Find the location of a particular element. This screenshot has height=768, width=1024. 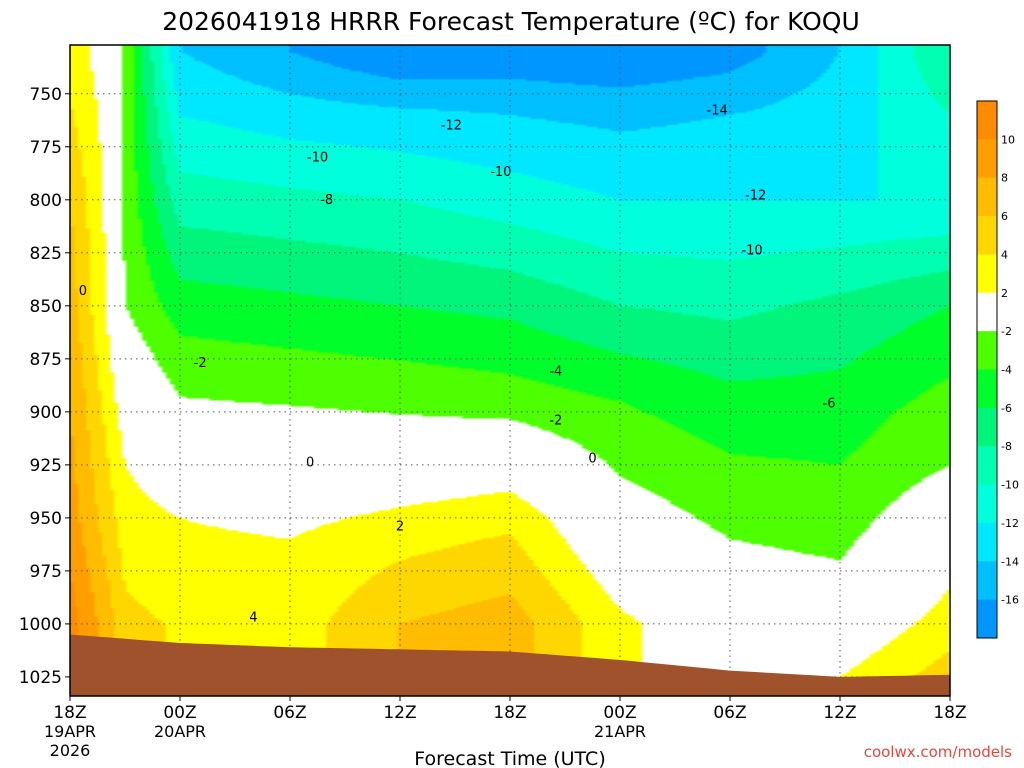

y-tick-label: 750 is located at coordinates (46, 95).